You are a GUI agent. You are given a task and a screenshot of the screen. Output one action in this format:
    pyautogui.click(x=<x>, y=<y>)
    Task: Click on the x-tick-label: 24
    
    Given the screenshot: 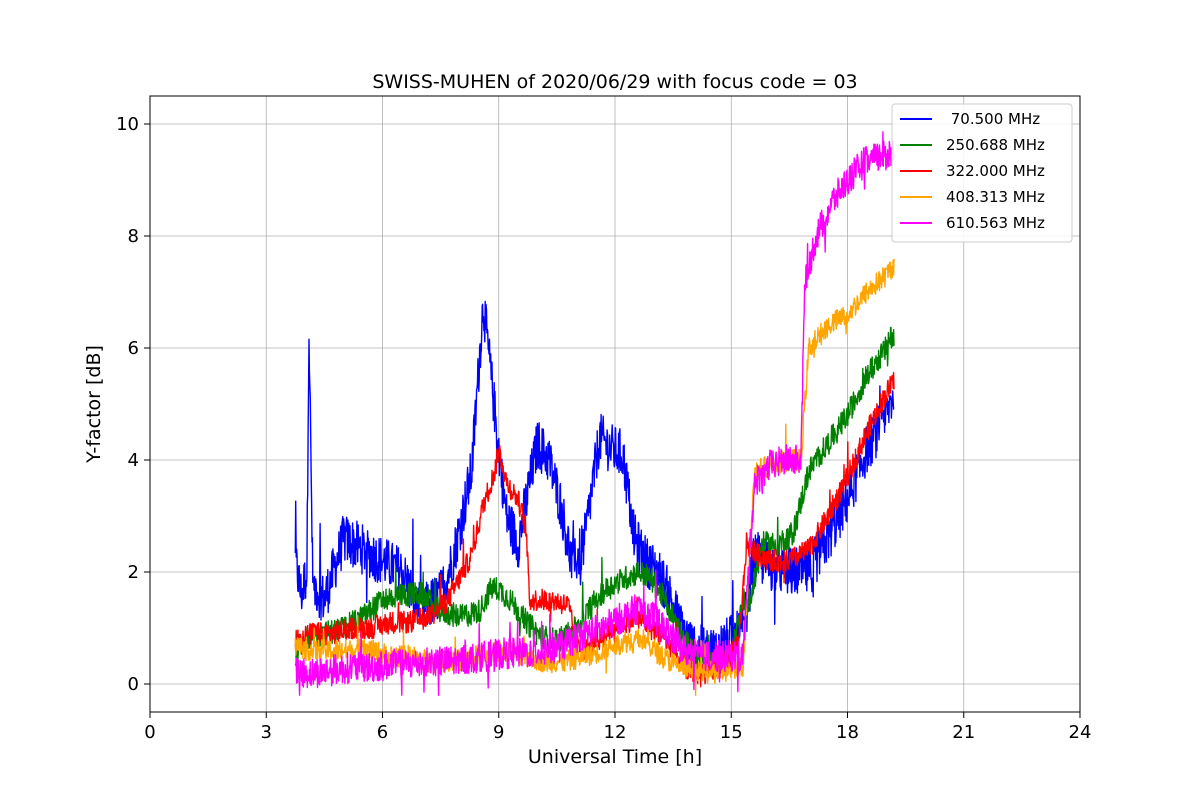 What is the action you would take?
    pyautogui.click(x=1080, y=732)
    